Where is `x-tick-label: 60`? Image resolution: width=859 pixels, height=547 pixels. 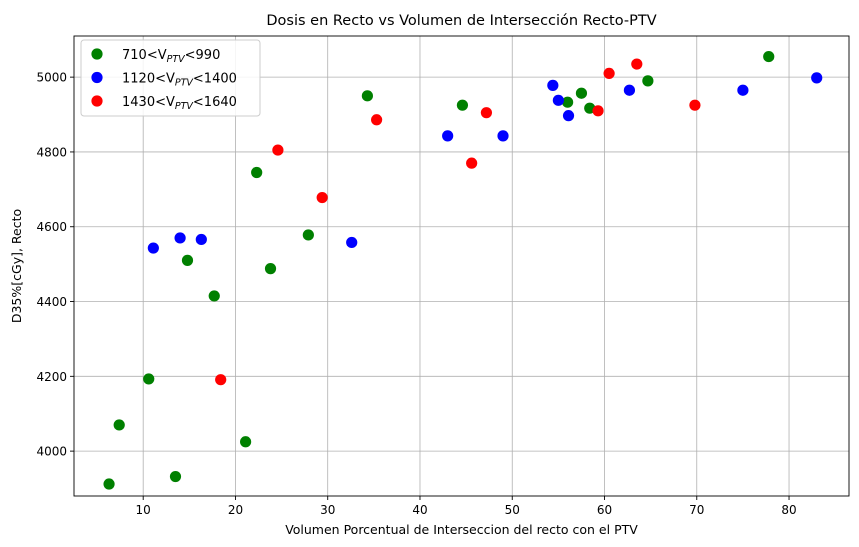 x-tick-label: 60 is located at coordinates (604, 510).